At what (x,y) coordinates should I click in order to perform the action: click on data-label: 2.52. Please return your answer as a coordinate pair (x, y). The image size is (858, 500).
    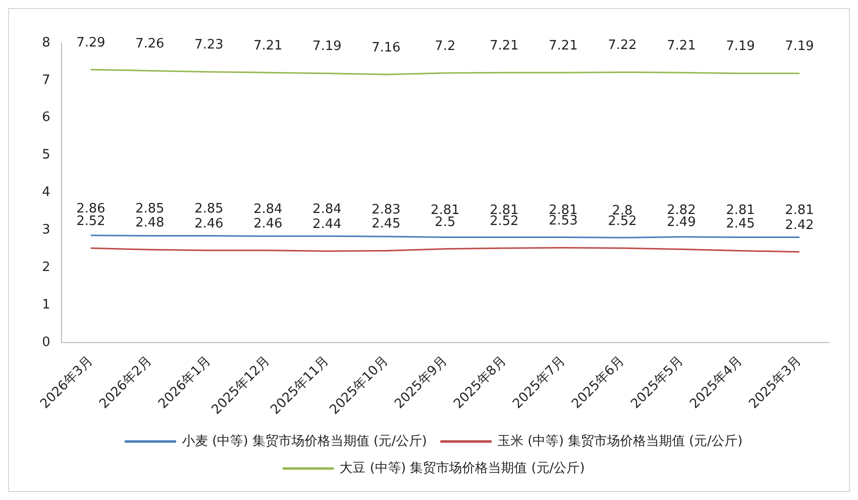
    Looking at the image, I should click on (91, 222).